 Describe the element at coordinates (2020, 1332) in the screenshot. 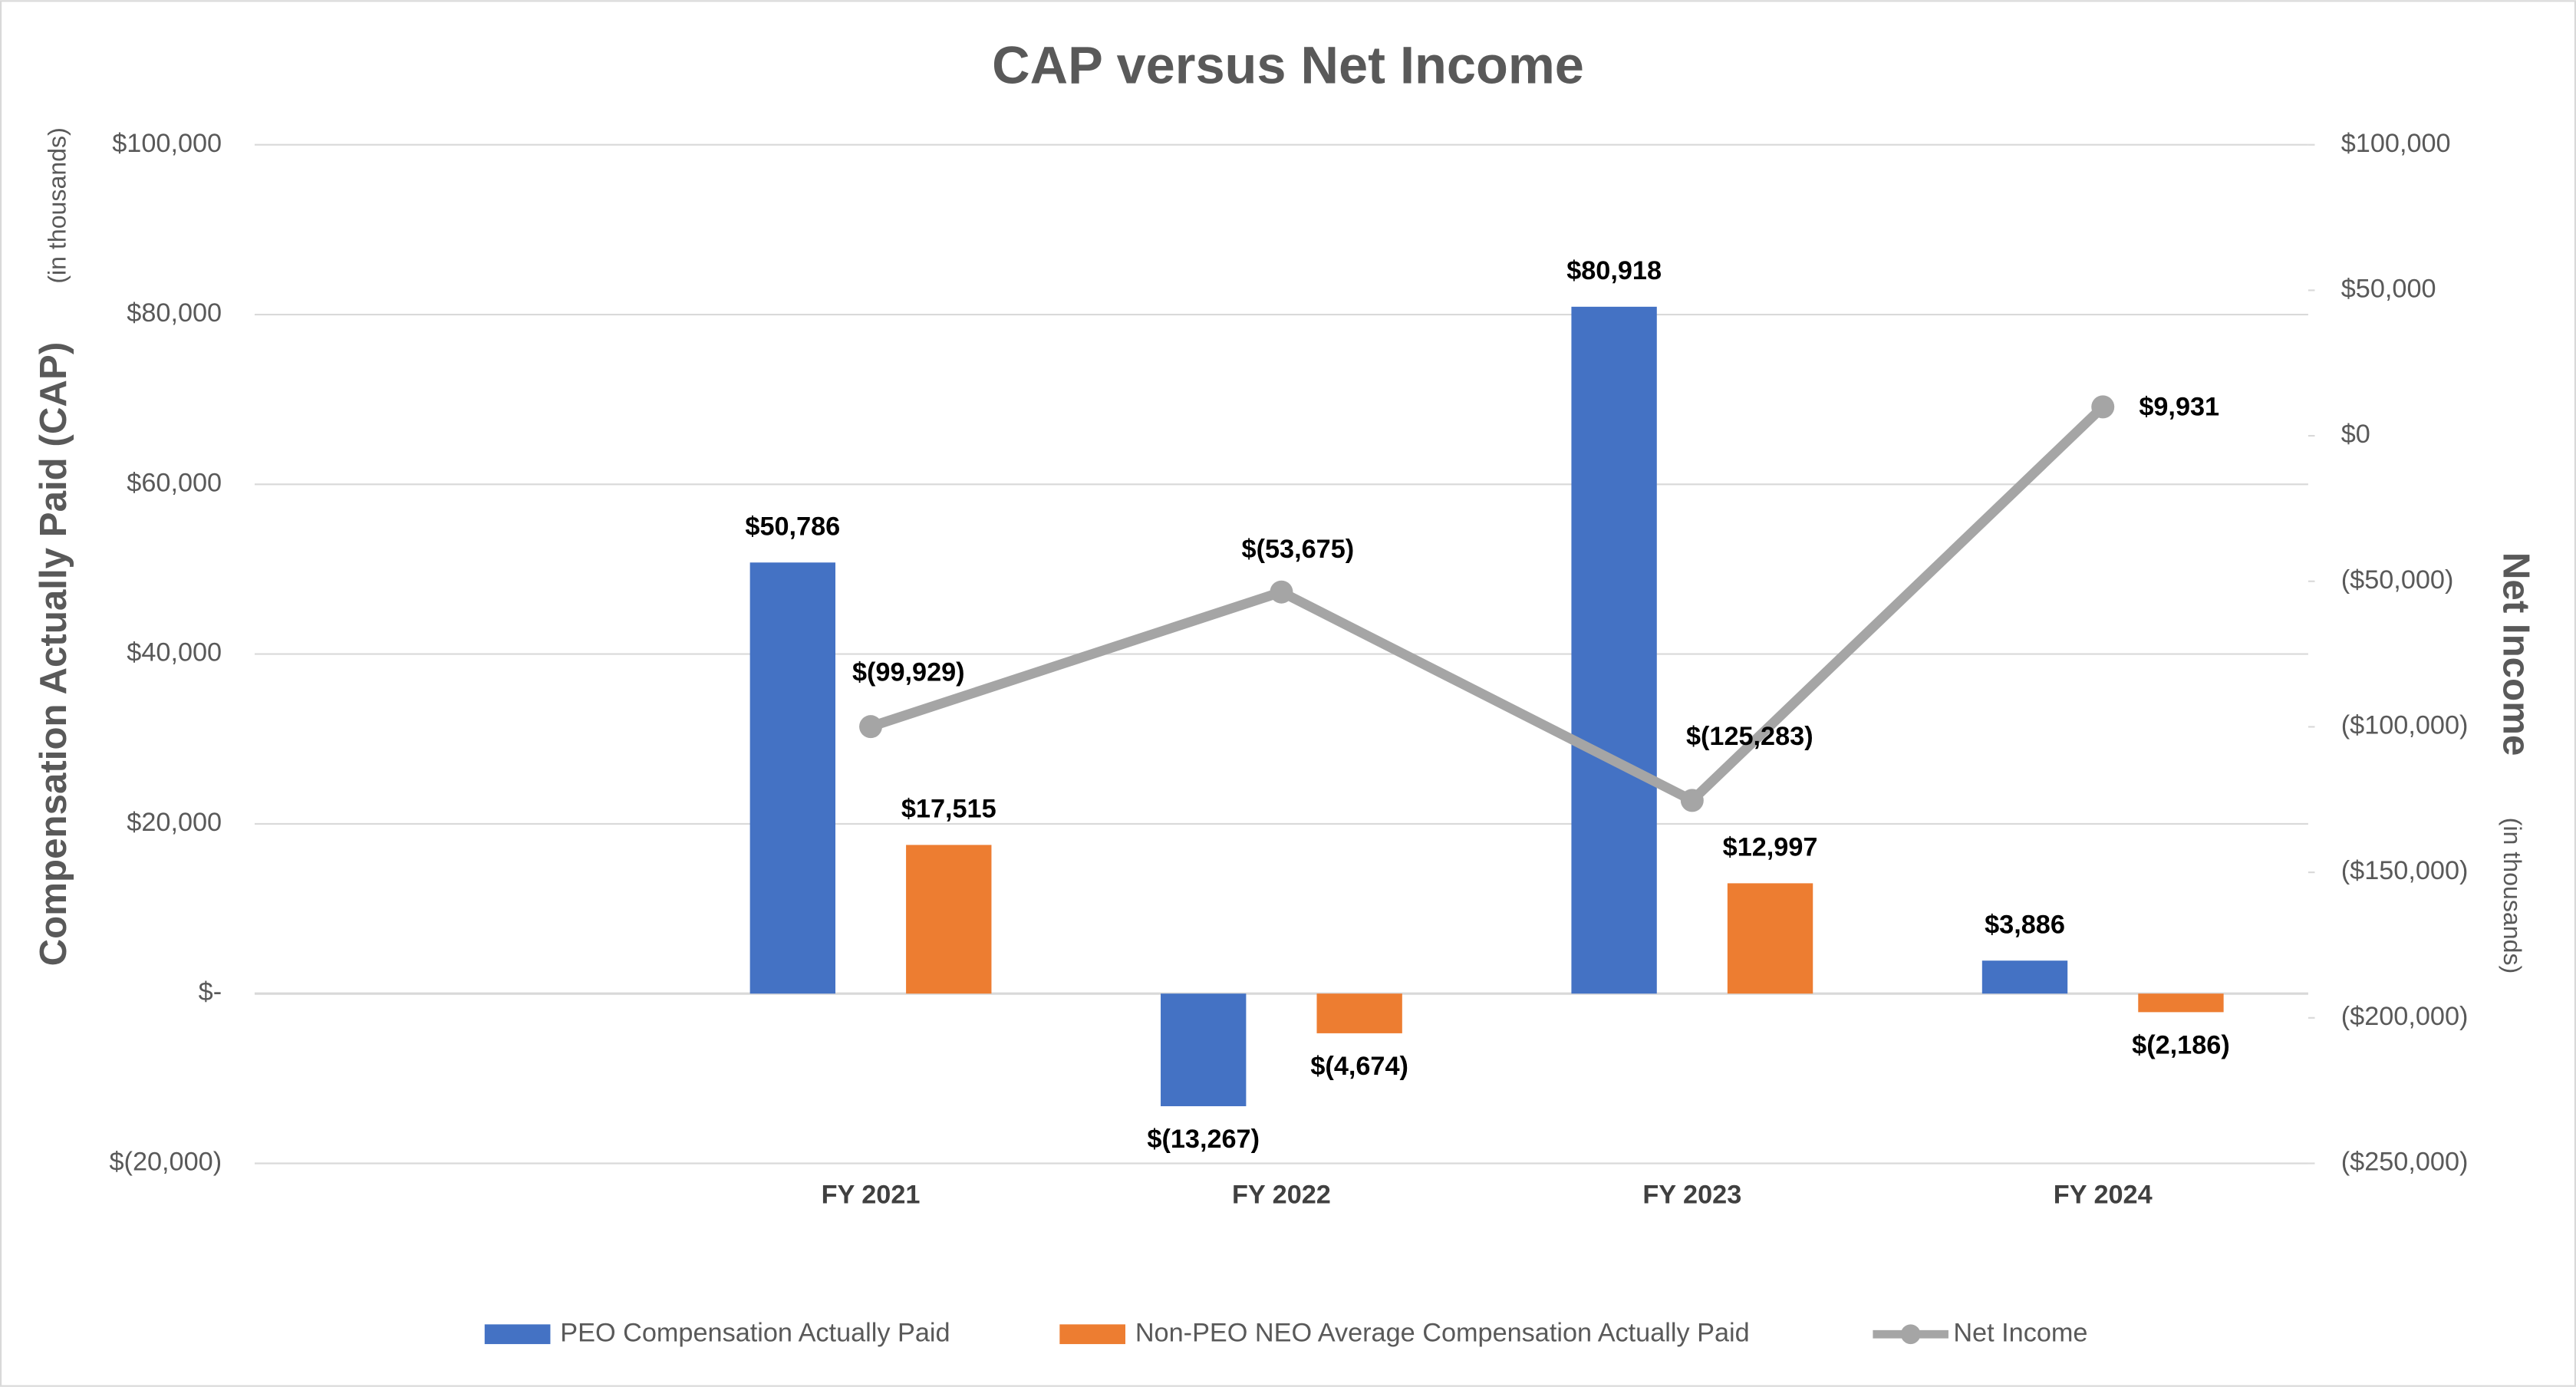

I see `legend-label: Net Income` at that location.